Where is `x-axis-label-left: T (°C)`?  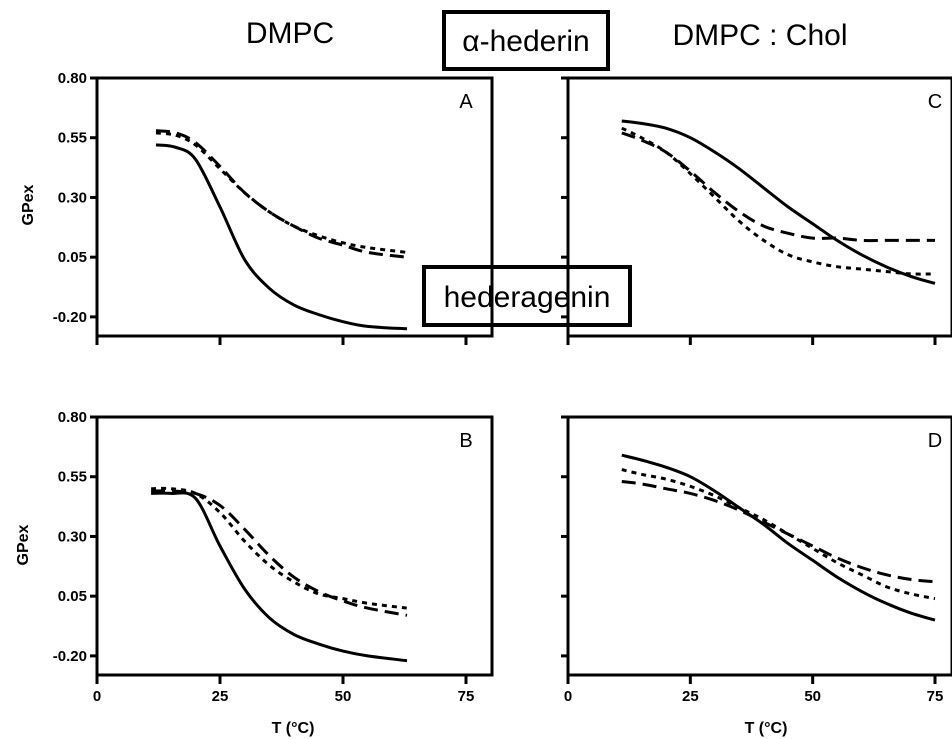 x-axis-label-left: T (°C) is located at coordinates (293, 728).